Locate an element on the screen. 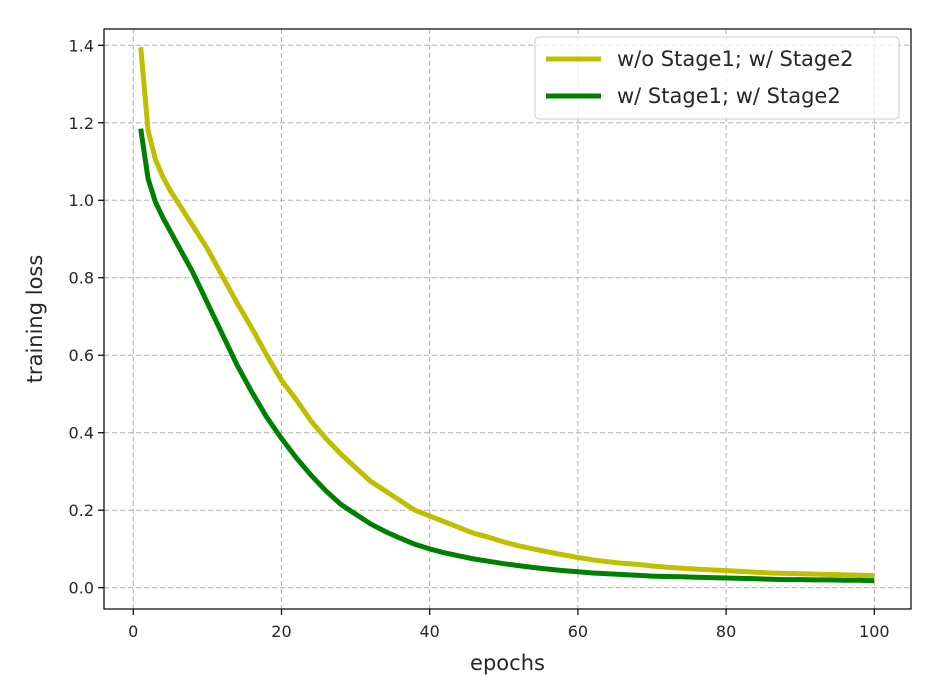 The image size is (933, 700). y-tick-label: 0.2 is located at coordinates (81, 510).